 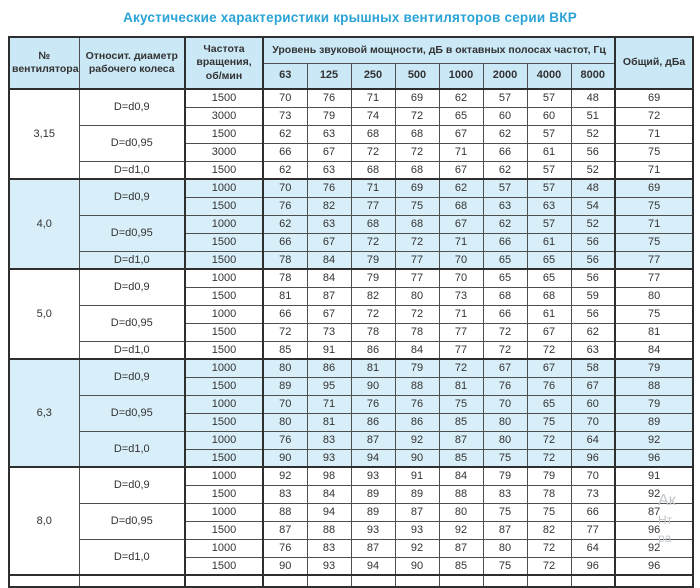 I want to click on header-freq-8000: 8000, so click(x=593, y=76).